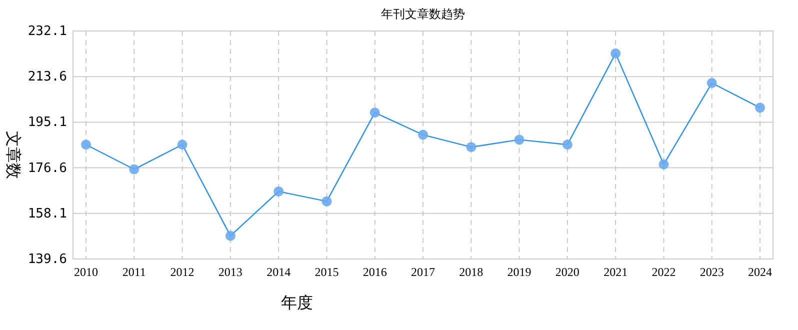 The height and width of the screenshot is (330, 798). Describe the element at coordinates (423, 14) in the screenshot. I see `chart-title: 年刊文章数趋势` at that location.